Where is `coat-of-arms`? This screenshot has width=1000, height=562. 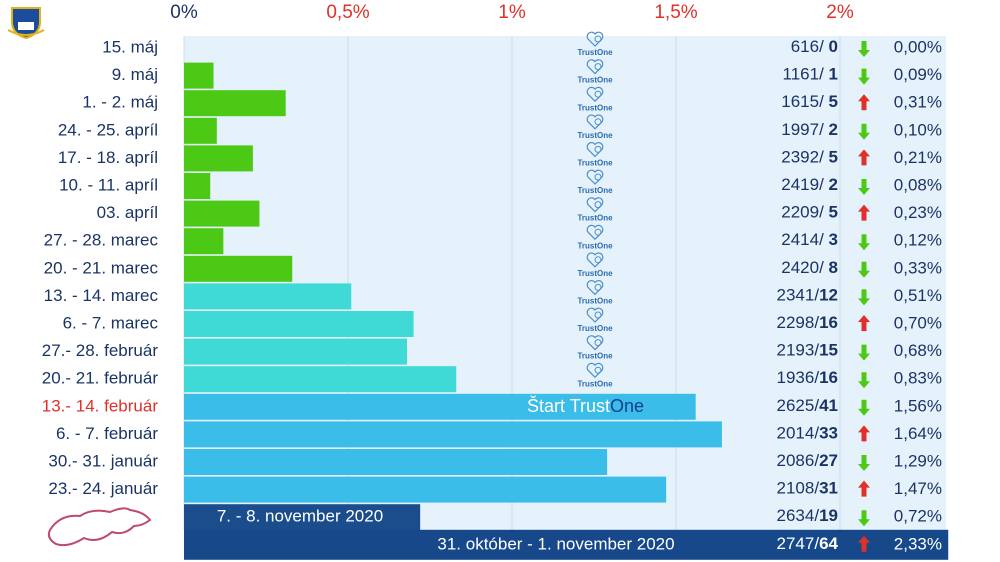 coat-of-arms is located at coordinates (26, 23).